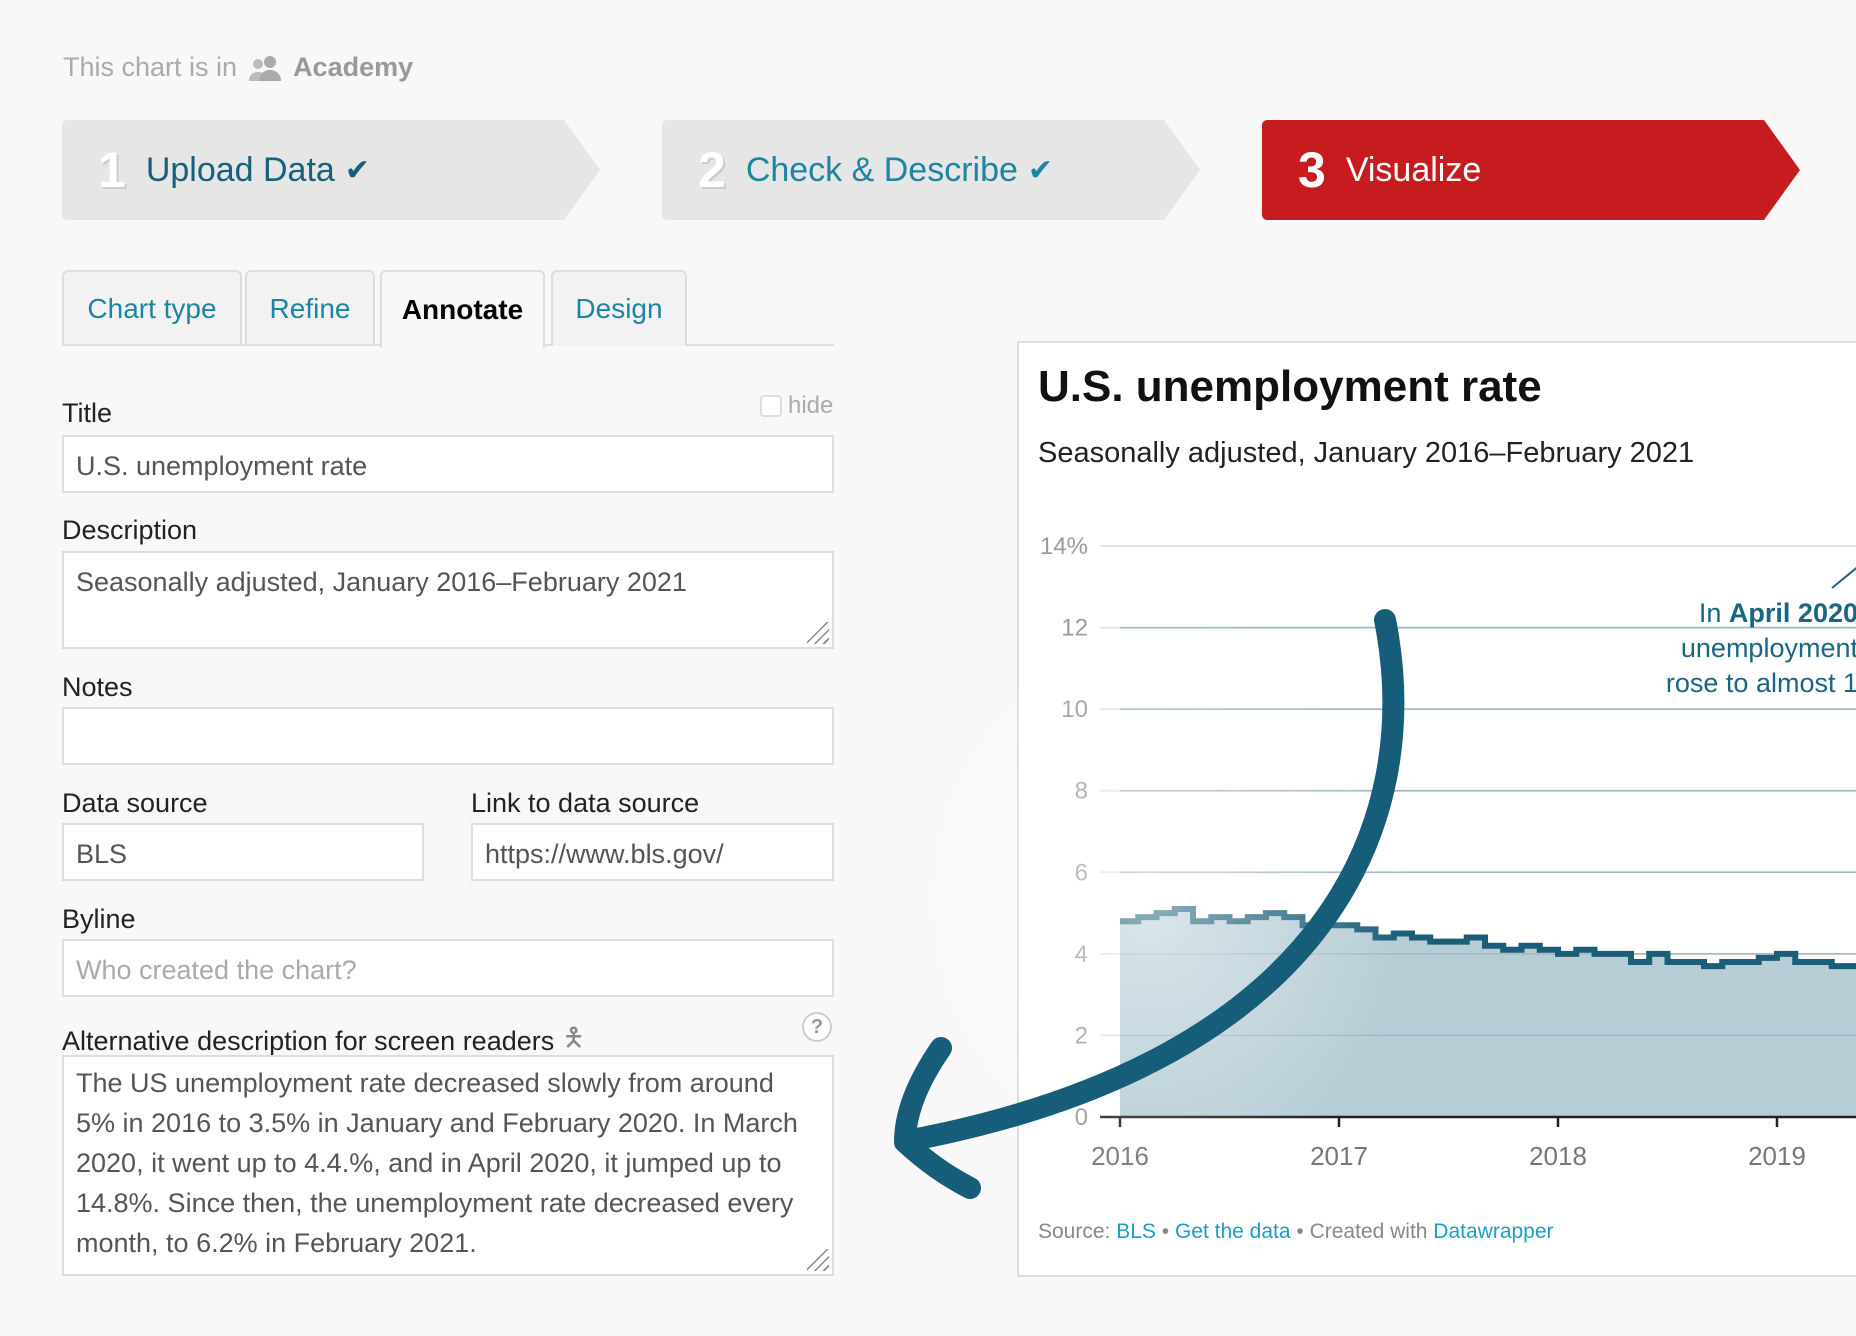  Describe the element at coordinates (712, 170) in the screenshot. I see `step-number: 2` at that location.